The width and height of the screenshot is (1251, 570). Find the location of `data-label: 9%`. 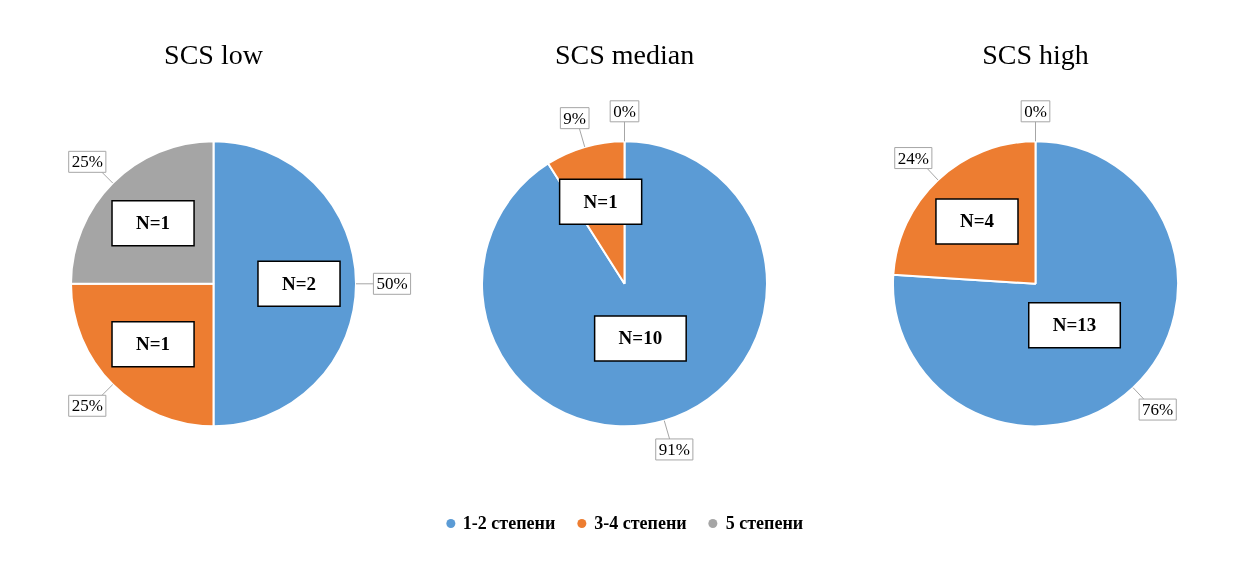

data-label: 9% is located at coordinates (575, 118).